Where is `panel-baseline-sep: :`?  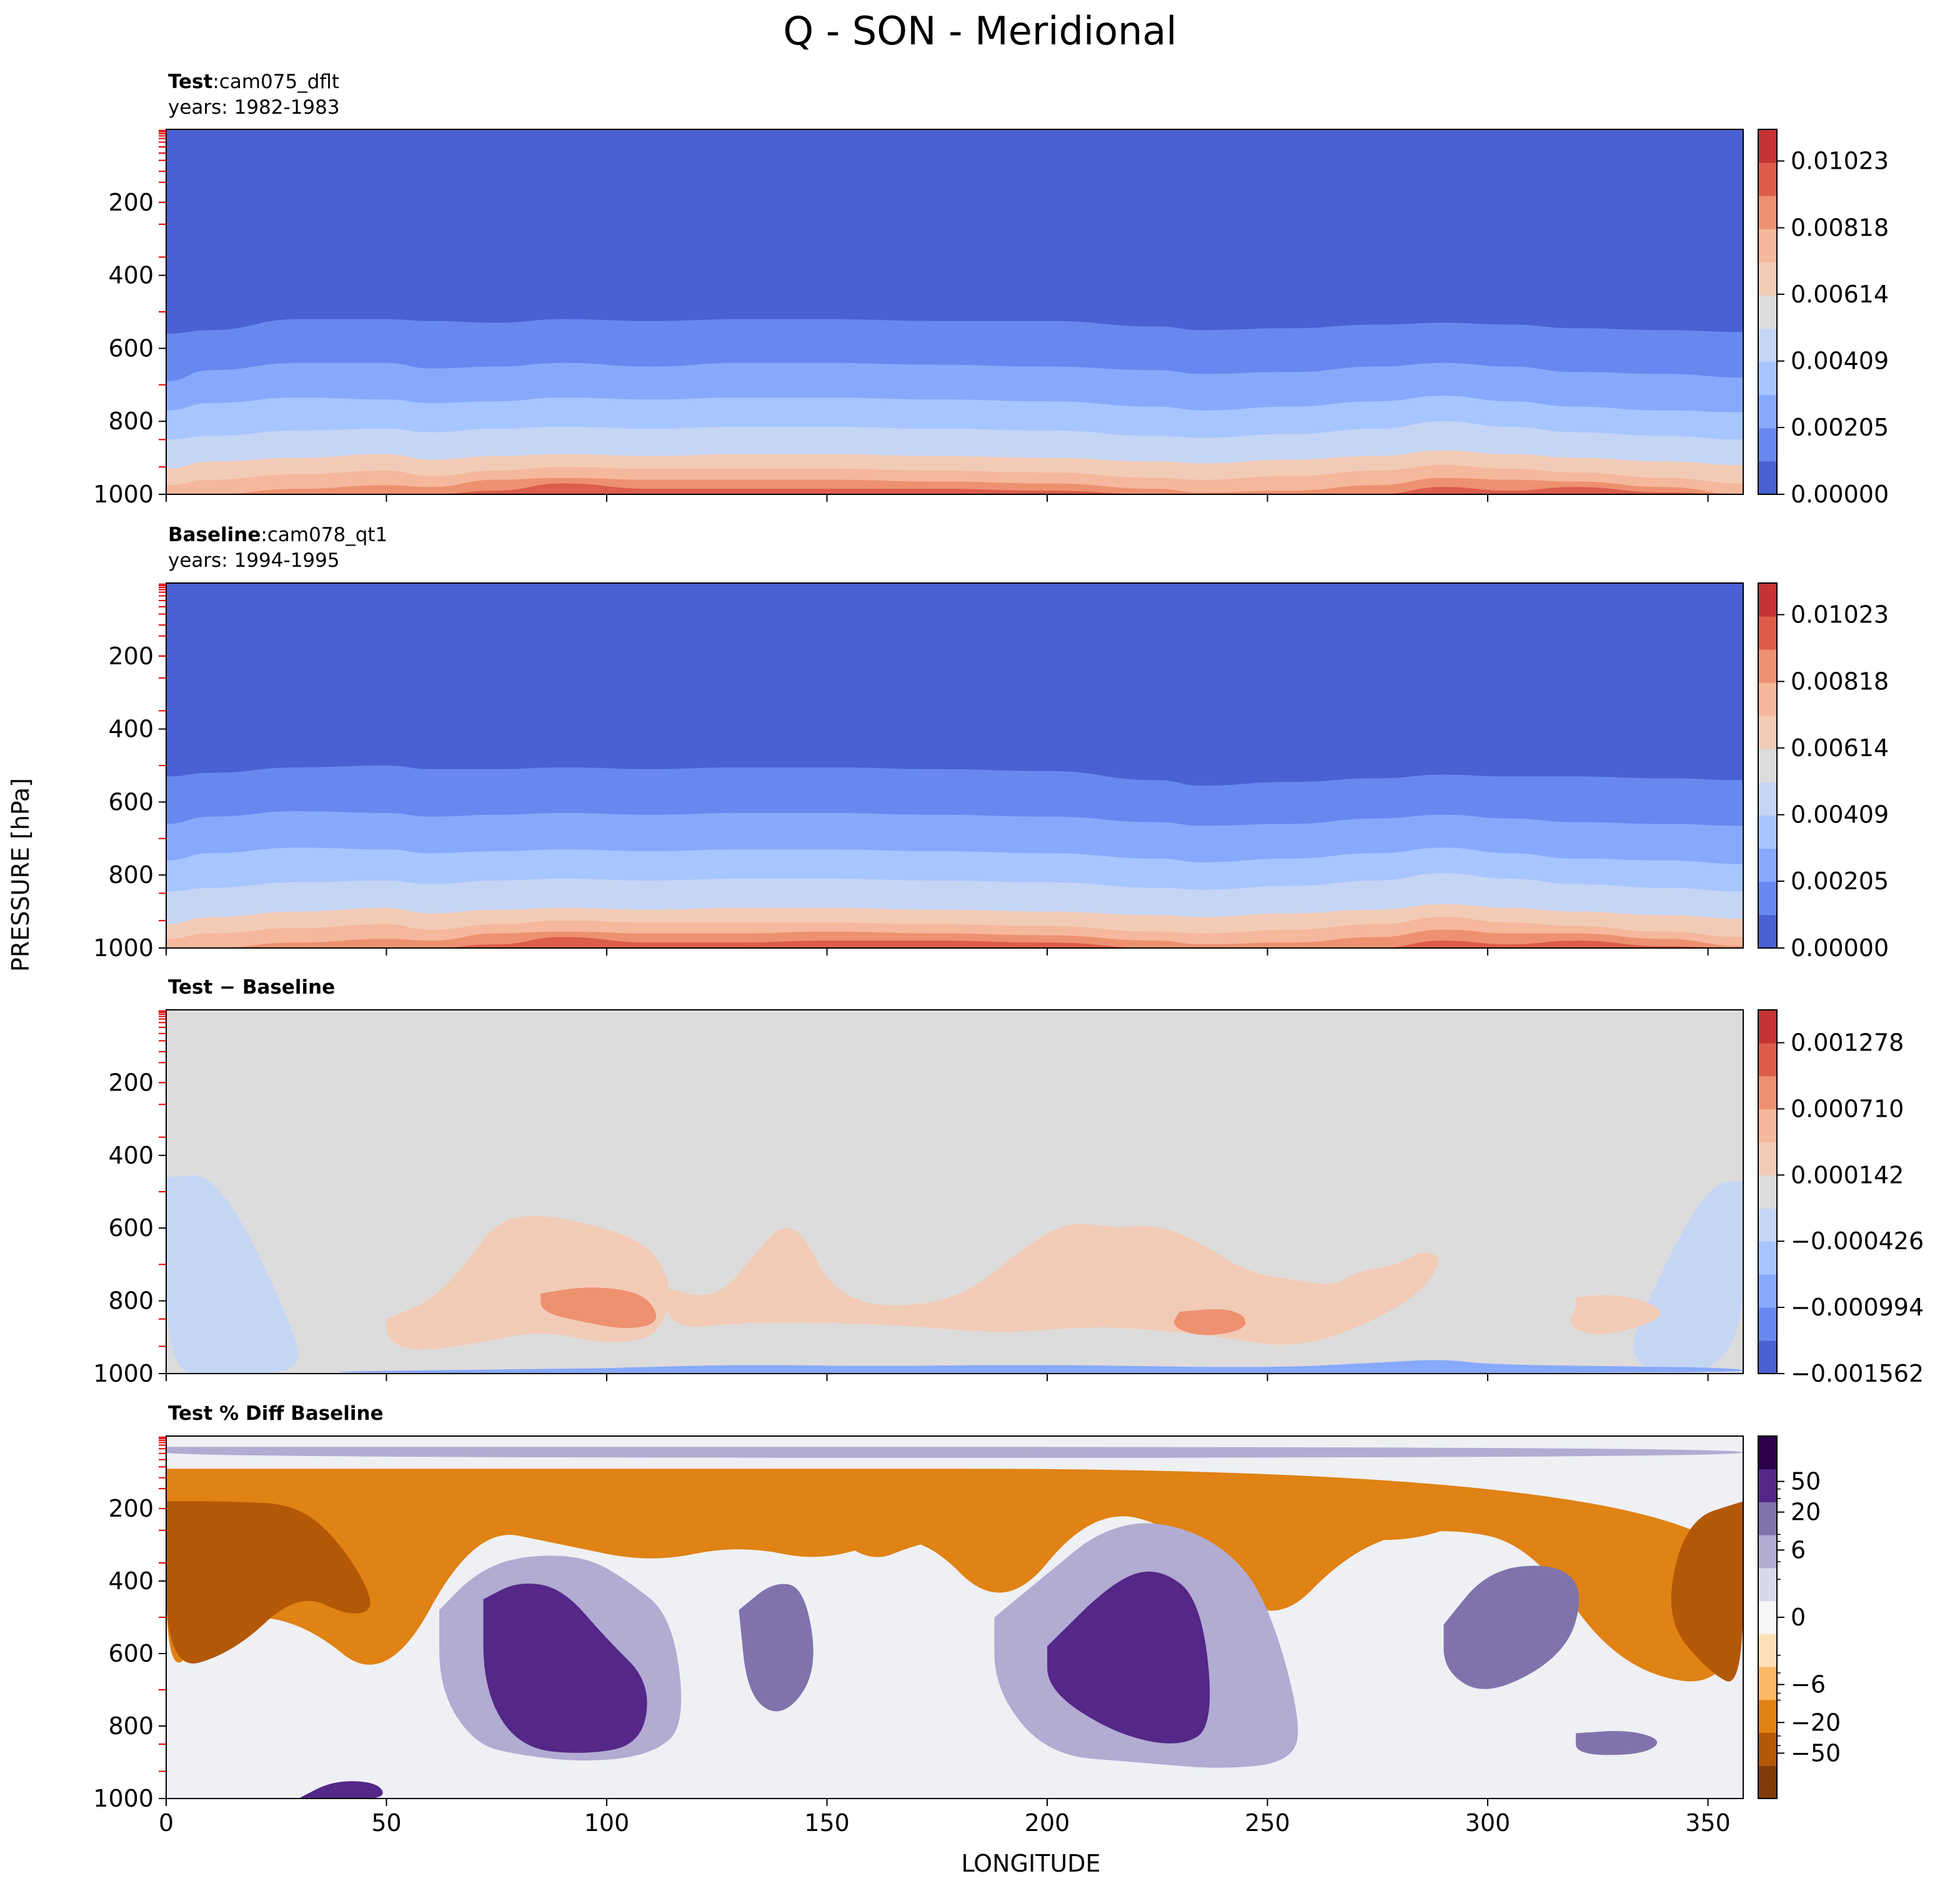
panel-baseline-sep: : is located at coordinates (264, 535).